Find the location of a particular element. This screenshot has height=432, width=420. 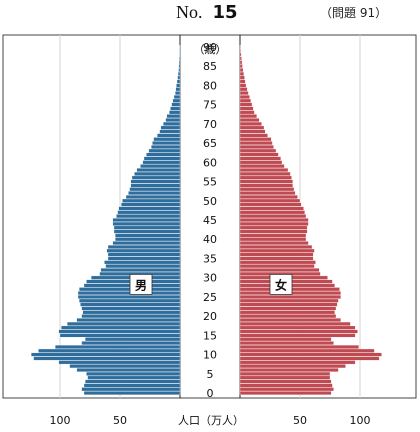

series-label: 女 is located at coordinates (281, 284).